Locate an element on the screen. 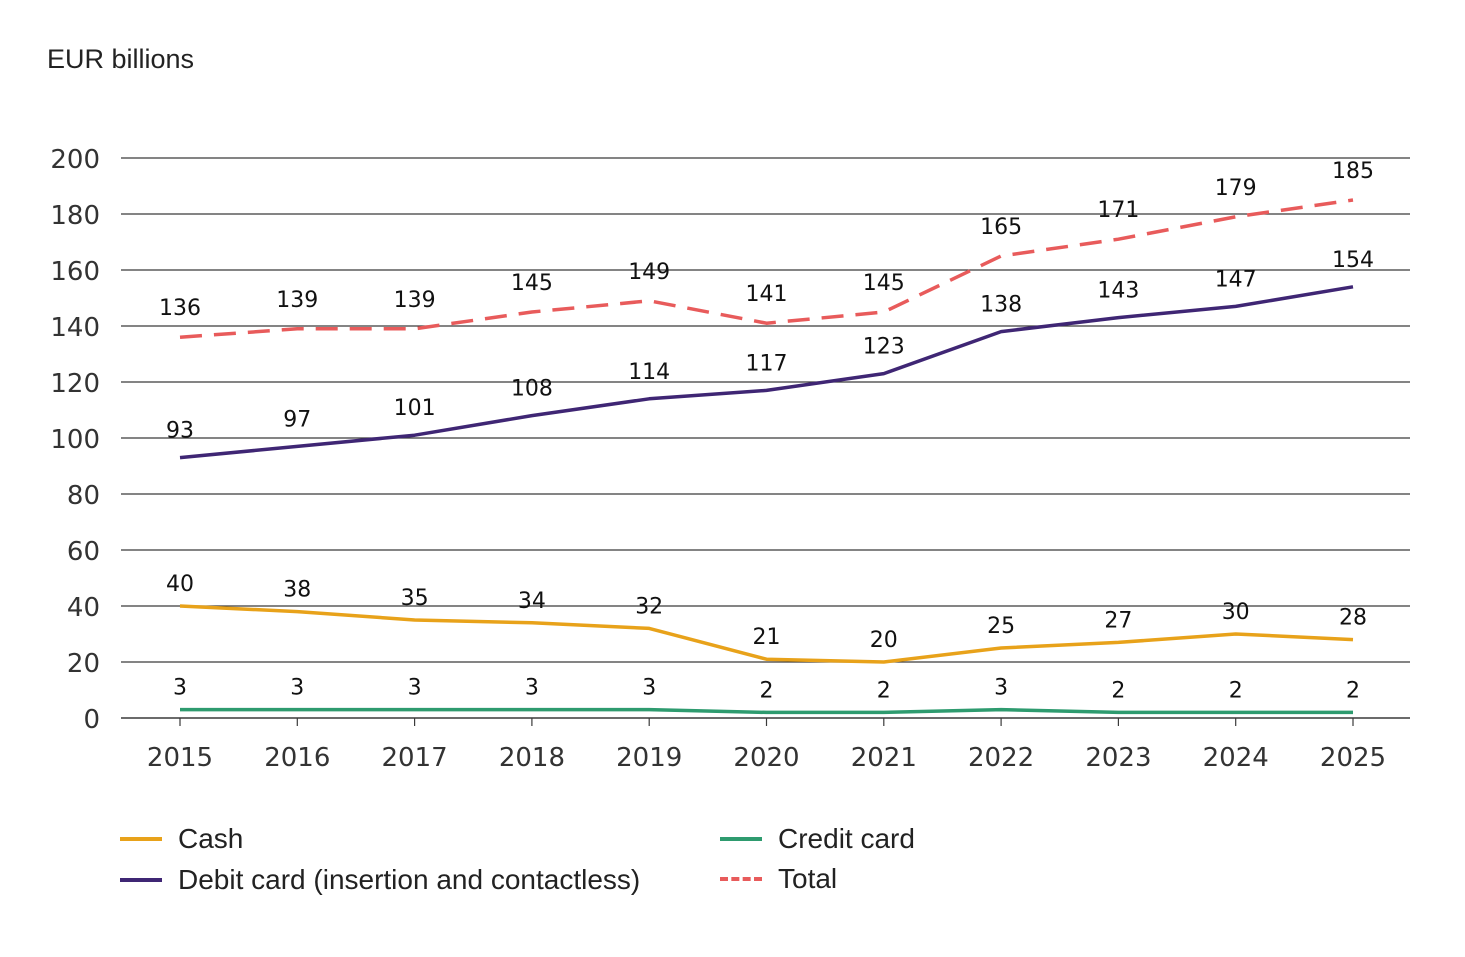 The width and height of the screenshot is (1465, 957). data-label-debit-card-insertion-and-contactless-2016: 97 is located at coordinates (297, 419).